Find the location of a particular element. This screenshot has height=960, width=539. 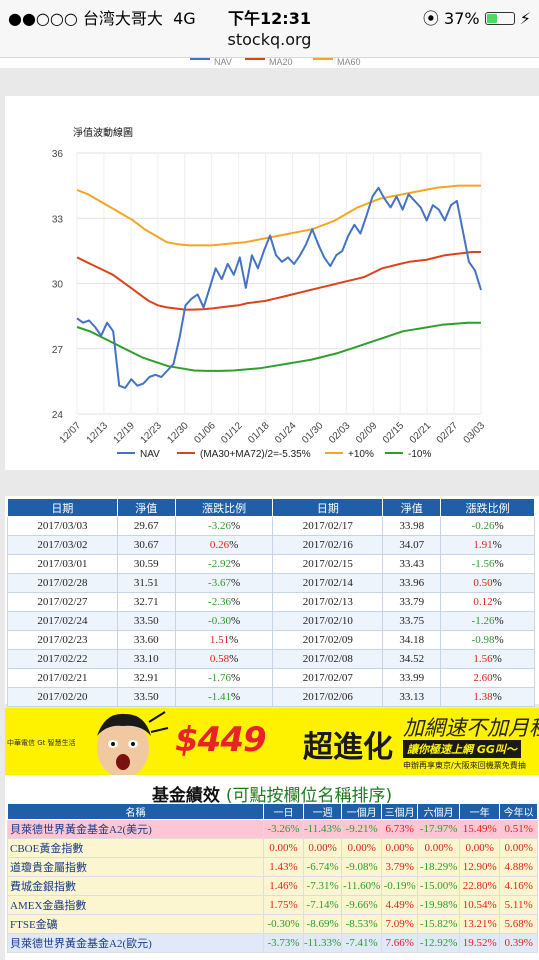

col-header-nav: 淨值 is located at coordinates (146, 507).